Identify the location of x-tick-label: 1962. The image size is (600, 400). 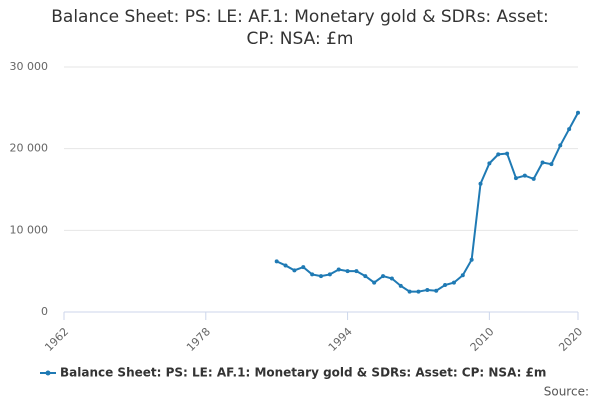
(56, 339).